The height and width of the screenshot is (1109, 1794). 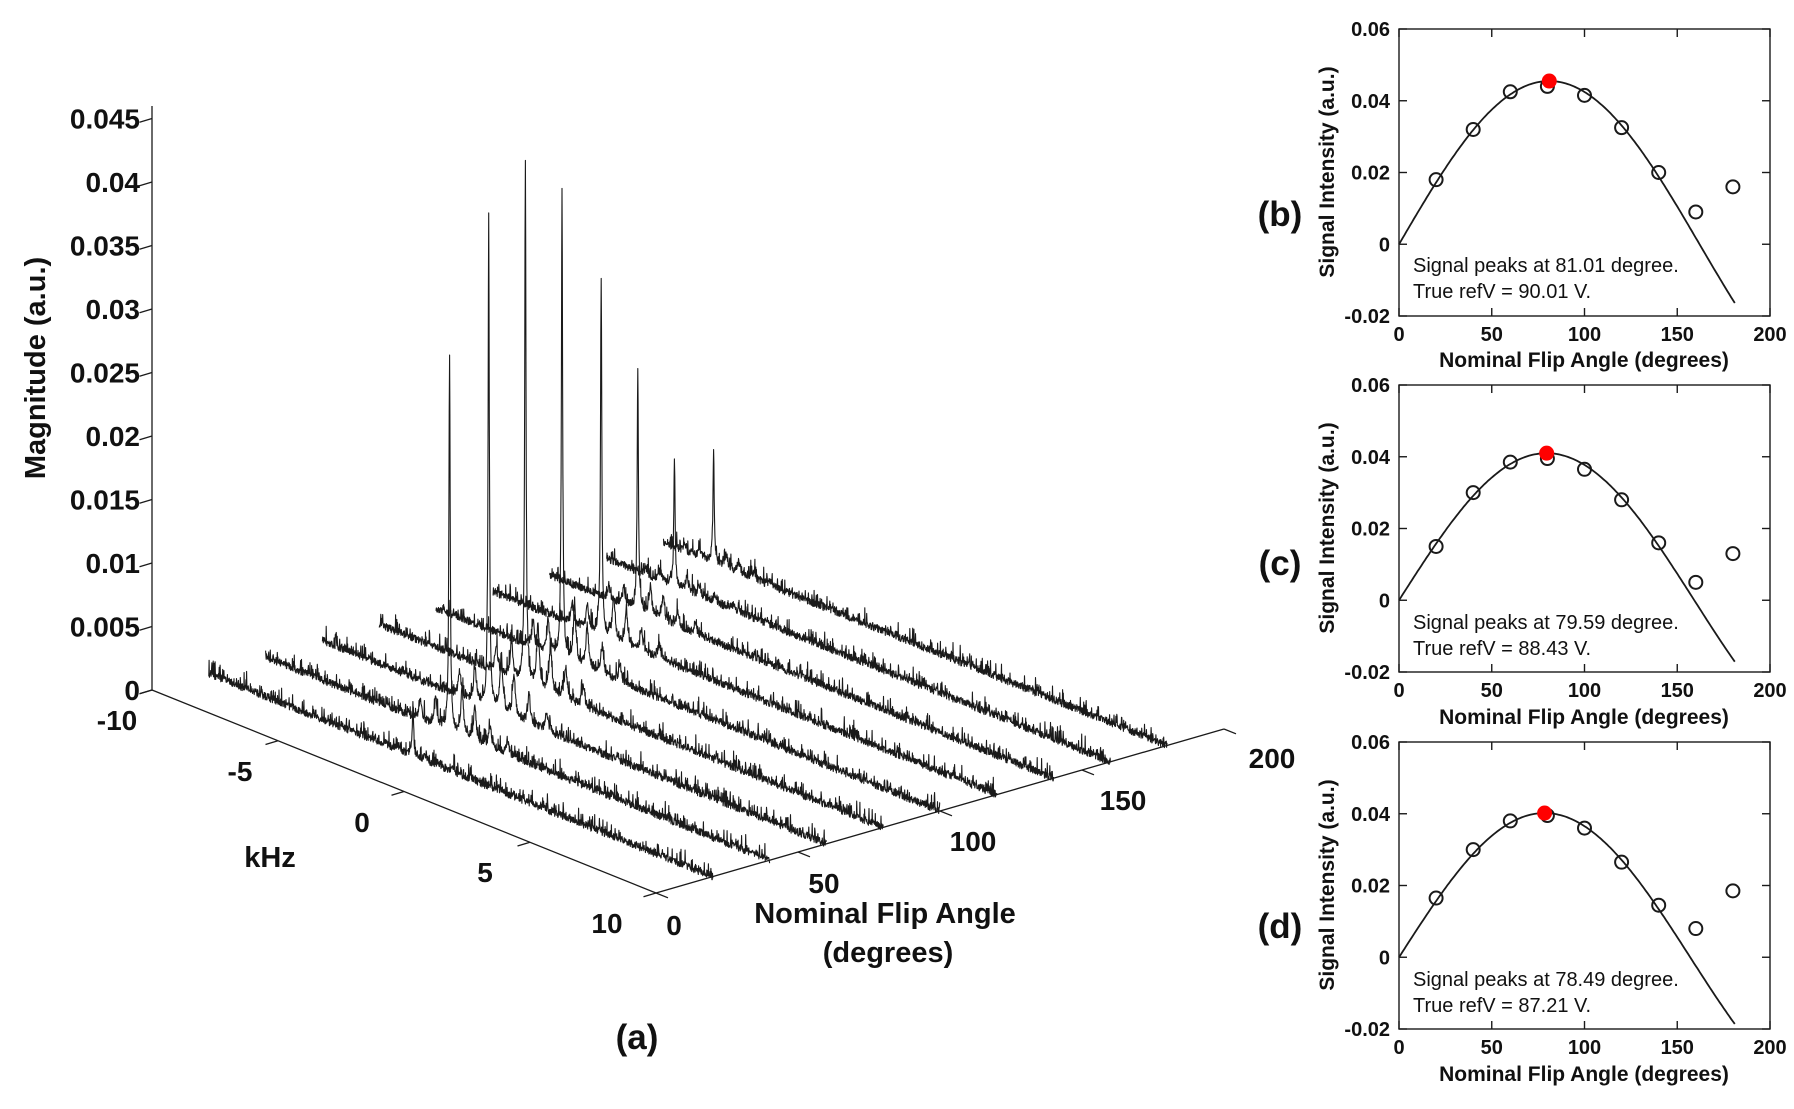 What do you see at coordinates (461, 770) in the screenshot?
I see `waterfall-trace-20deg` at bounding box center [461, 770].